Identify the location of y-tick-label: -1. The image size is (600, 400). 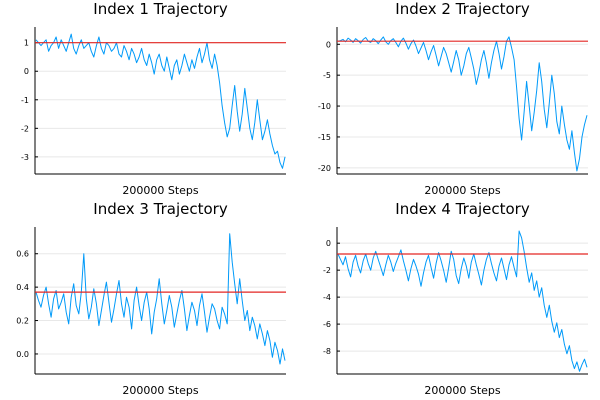
(25, 100).